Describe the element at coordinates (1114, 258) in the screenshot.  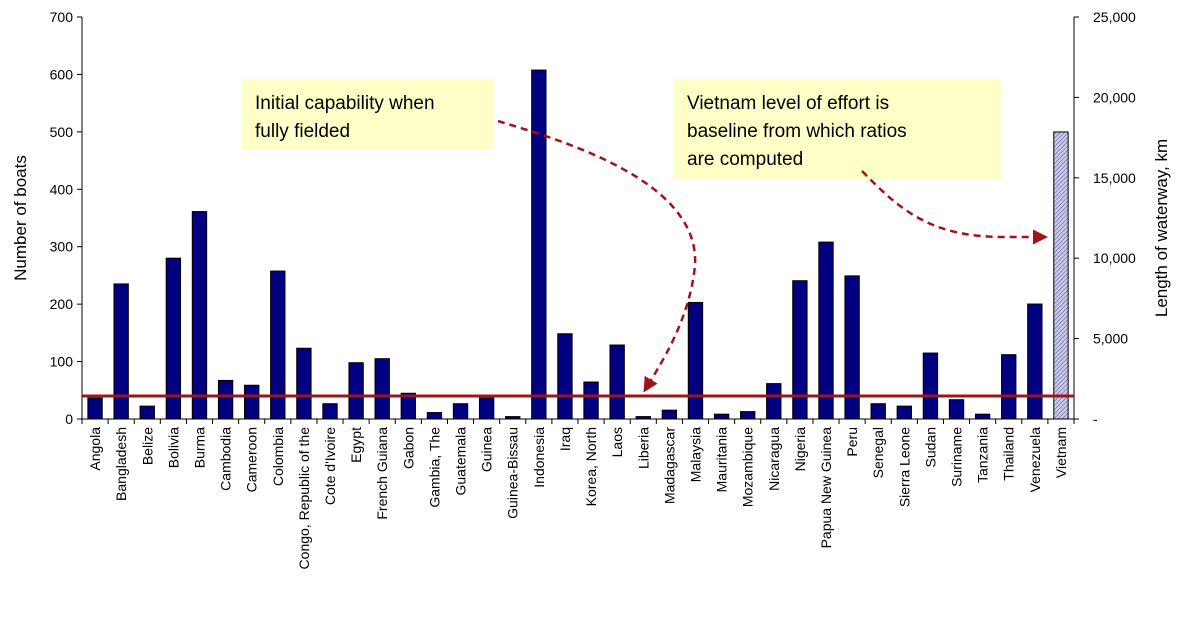
I see `right-tick-label: 10,000` at that location.